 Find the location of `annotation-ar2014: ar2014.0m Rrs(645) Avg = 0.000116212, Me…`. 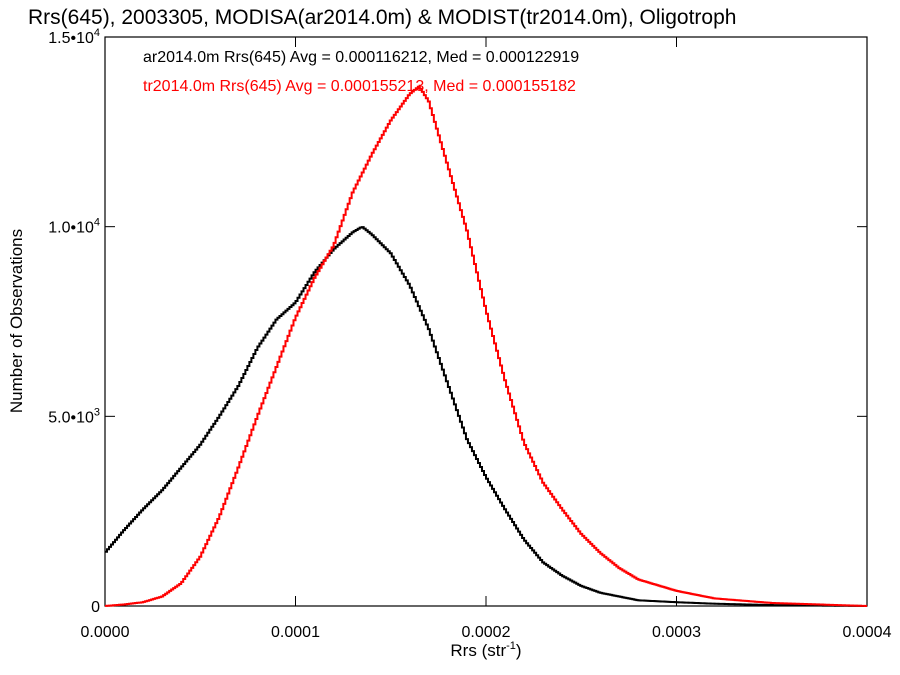

annotation-ar2014: ar2014.0m Rrs(645) Avg = 0.000116212, Me… is located at coordinates (361, 57).